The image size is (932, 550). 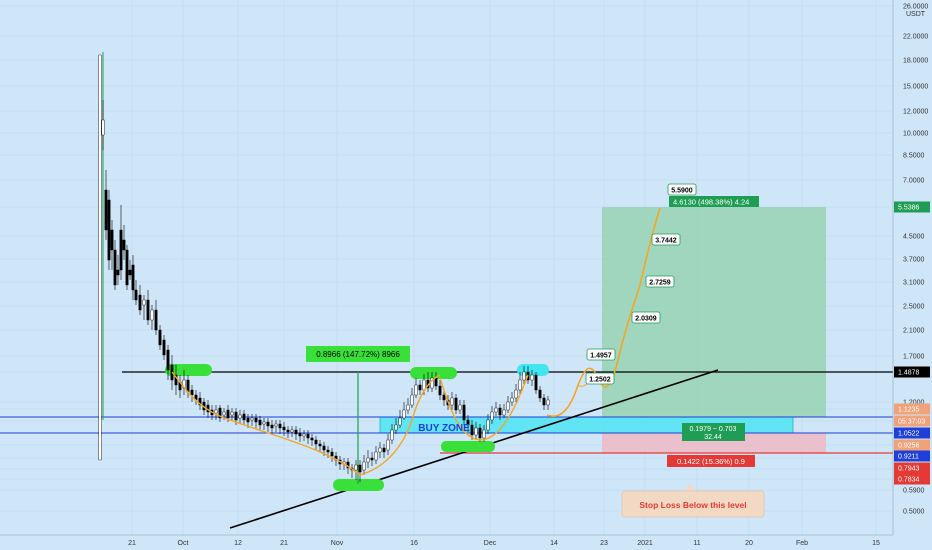 What do you see at coordinates (911, 422) in the screenshot?
I see `price-tag-label: 05:37:03` at bounding box center [911, 422].